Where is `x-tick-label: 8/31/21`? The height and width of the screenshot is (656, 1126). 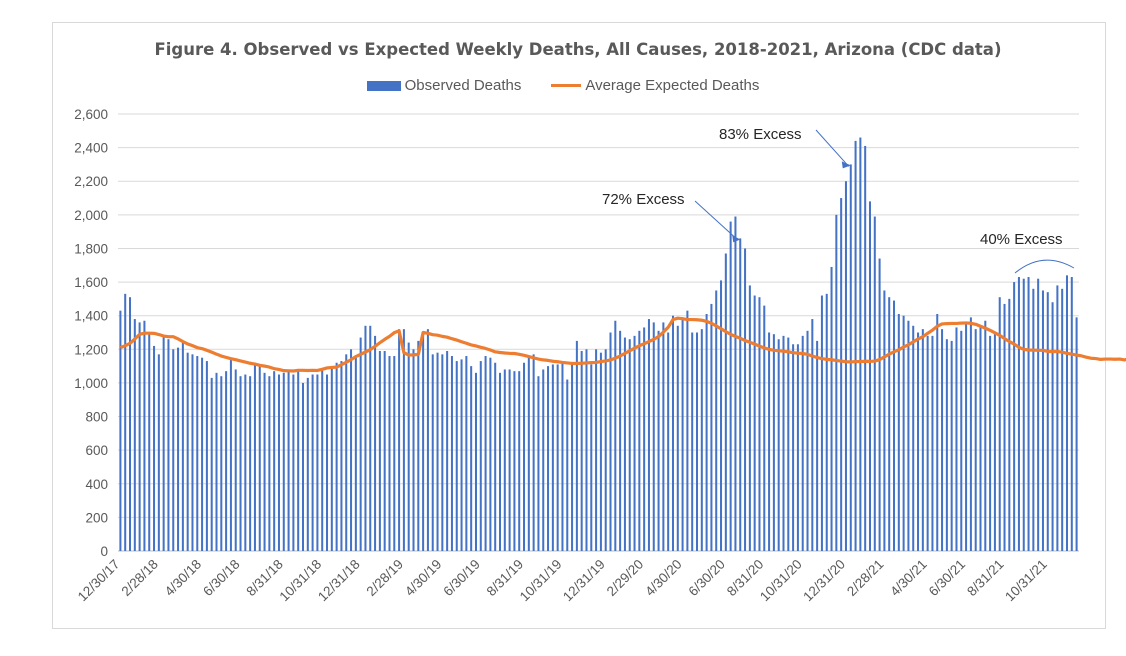 x-tick-label: 8/31/21 is located at coordinates (985, 578).